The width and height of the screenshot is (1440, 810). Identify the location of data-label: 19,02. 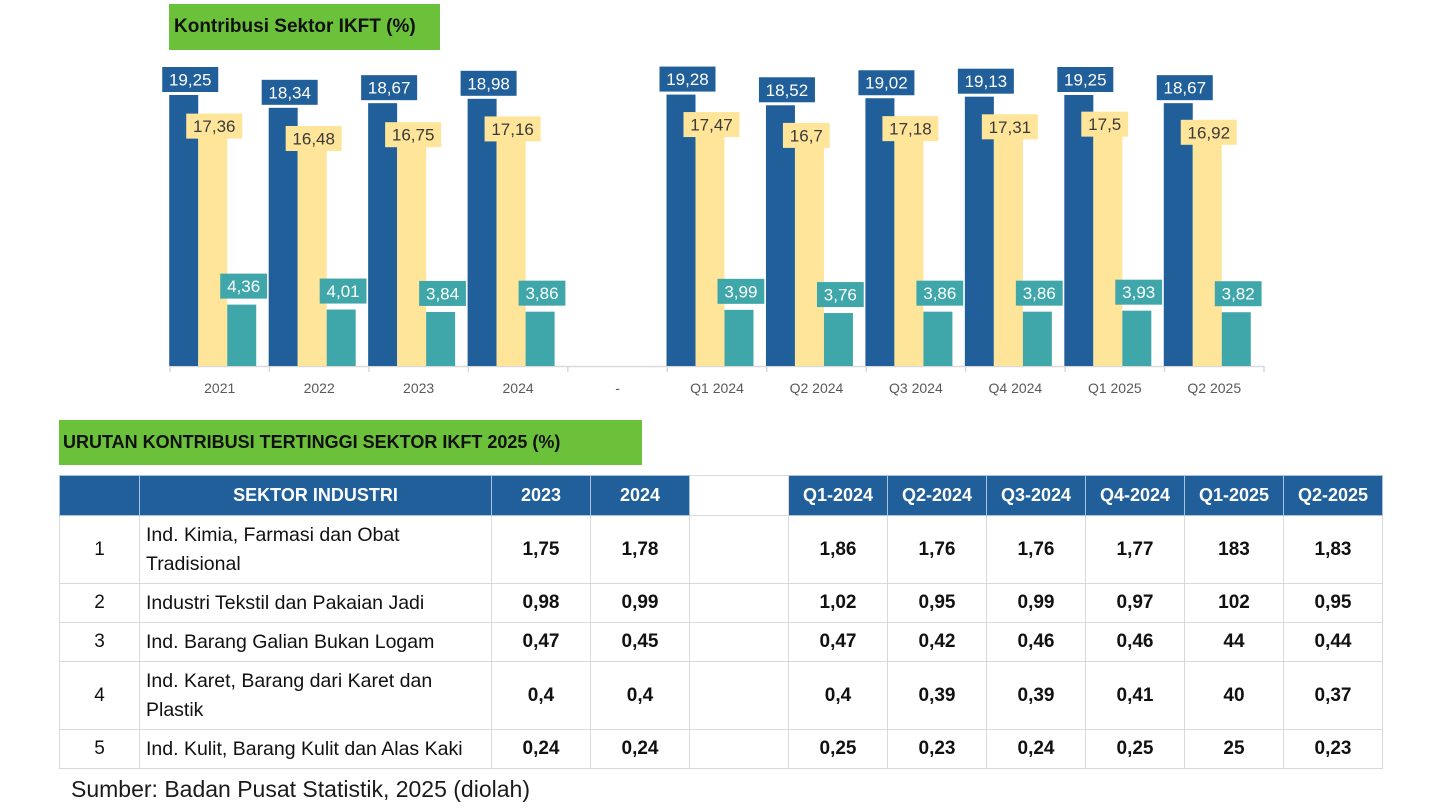
(886, 83).